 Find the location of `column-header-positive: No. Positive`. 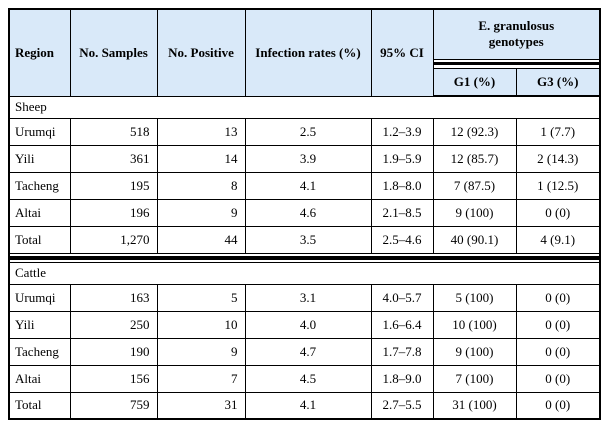

column-header-positive: No. Positive is located at coordinates (201, 52).